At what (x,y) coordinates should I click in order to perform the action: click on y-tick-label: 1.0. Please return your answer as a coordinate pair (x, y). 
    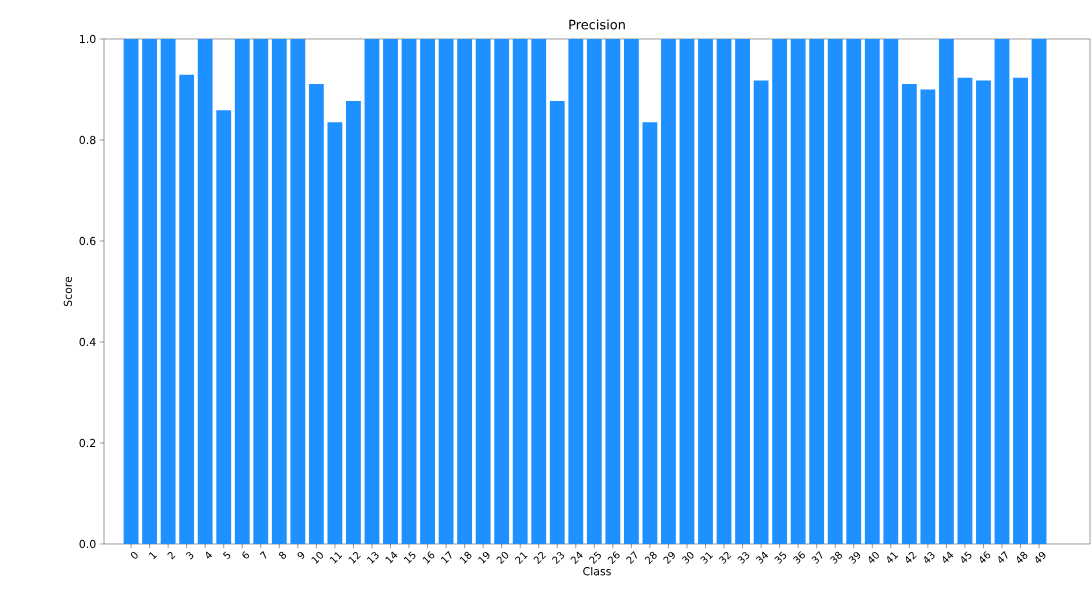
    Looking at the image, I should click on (88, 39).